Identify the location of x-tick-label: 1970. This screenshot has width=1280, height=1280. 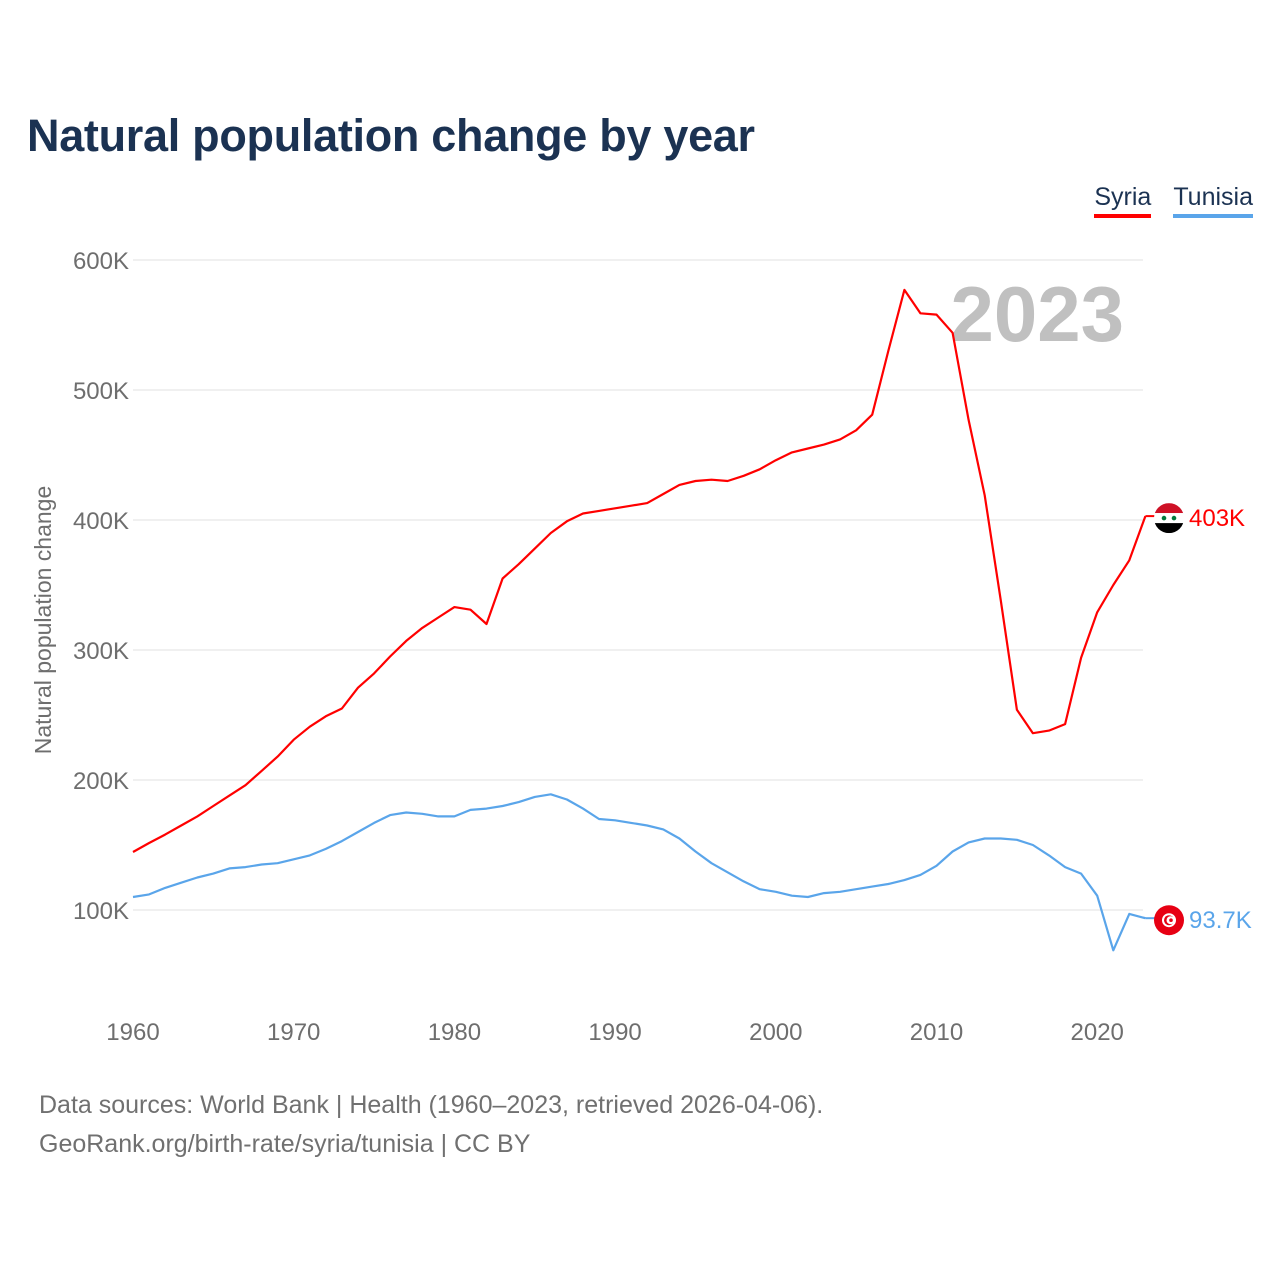
(293, 1032).